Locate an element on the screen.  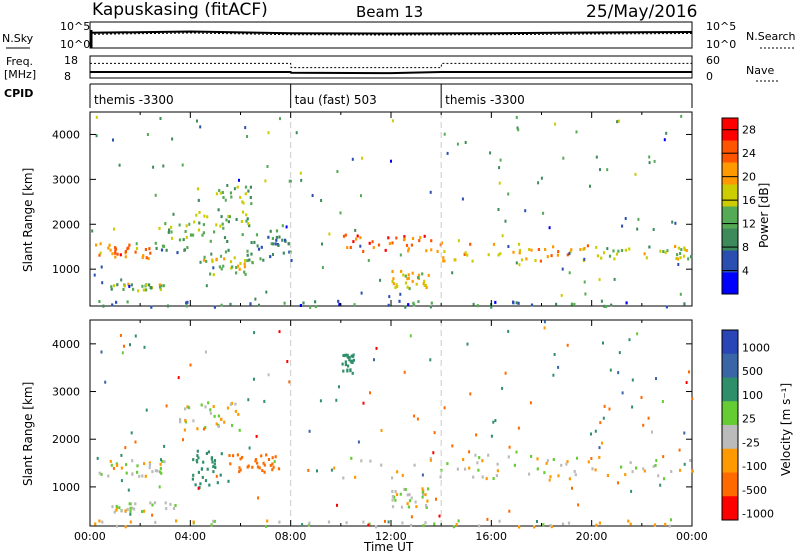
power-colorbar-tick-label: 24 is located at coordinates (749, 153).